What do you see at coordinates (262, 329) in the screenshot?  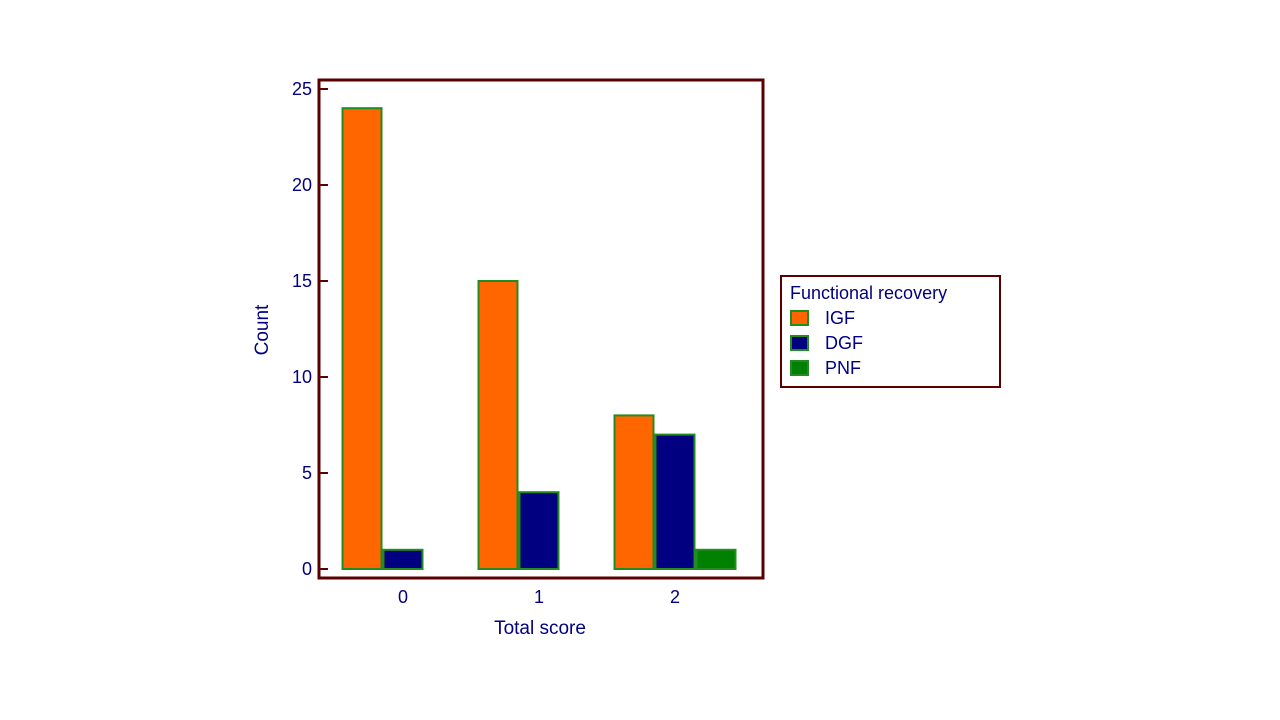 I see `y-axis-title: Count` at bounding box center [262, 329].